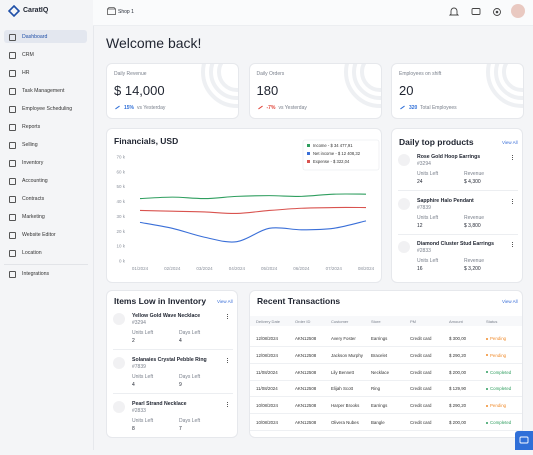  I want to click on stat-value: 180, so click(267, 90).